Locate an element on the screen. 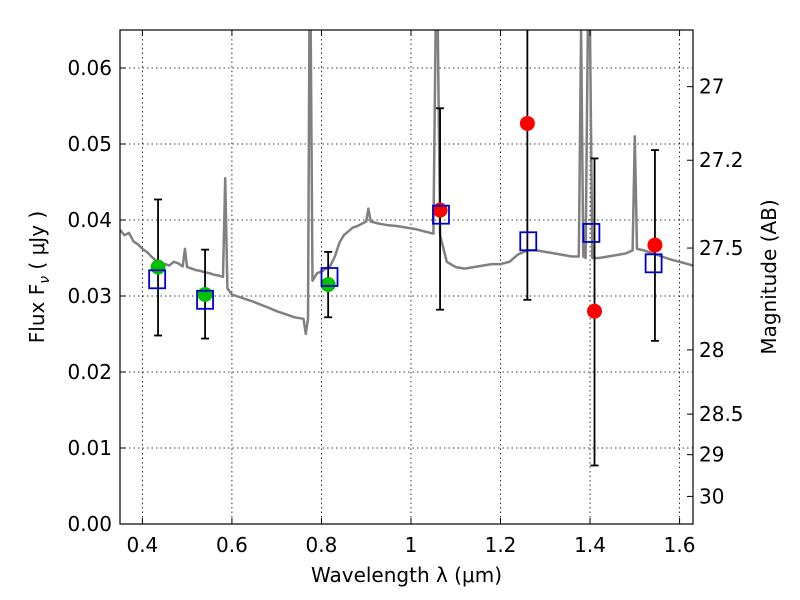 The height and width of the screenshot is (600, 800). y-axis-label-units: ( μJy ) is located at coordinates (37, 243).